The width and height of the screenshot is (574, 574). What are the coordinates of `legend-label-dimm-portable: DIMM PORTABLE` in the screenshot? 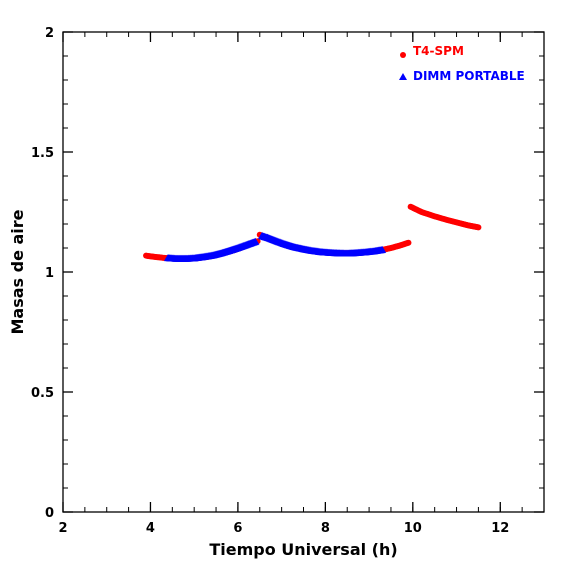 It's located at (469, 76).